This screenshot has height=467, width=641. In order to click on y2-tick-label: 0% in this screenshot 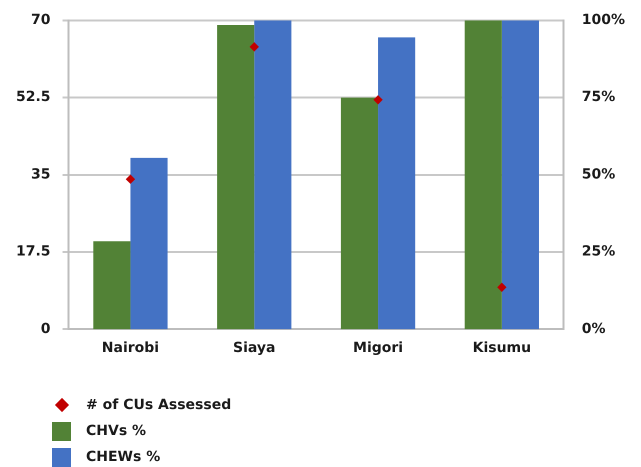, I will do `click(594, 328)`.